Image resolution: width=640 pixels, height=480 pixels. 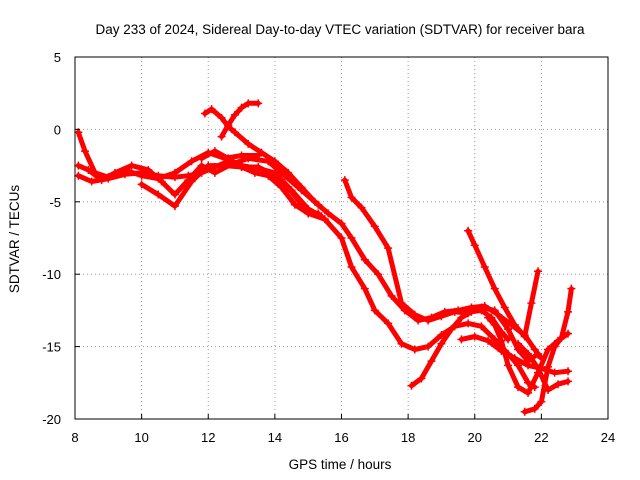 I want to click on x-tick-label: 22, so click(x=541, y=437).